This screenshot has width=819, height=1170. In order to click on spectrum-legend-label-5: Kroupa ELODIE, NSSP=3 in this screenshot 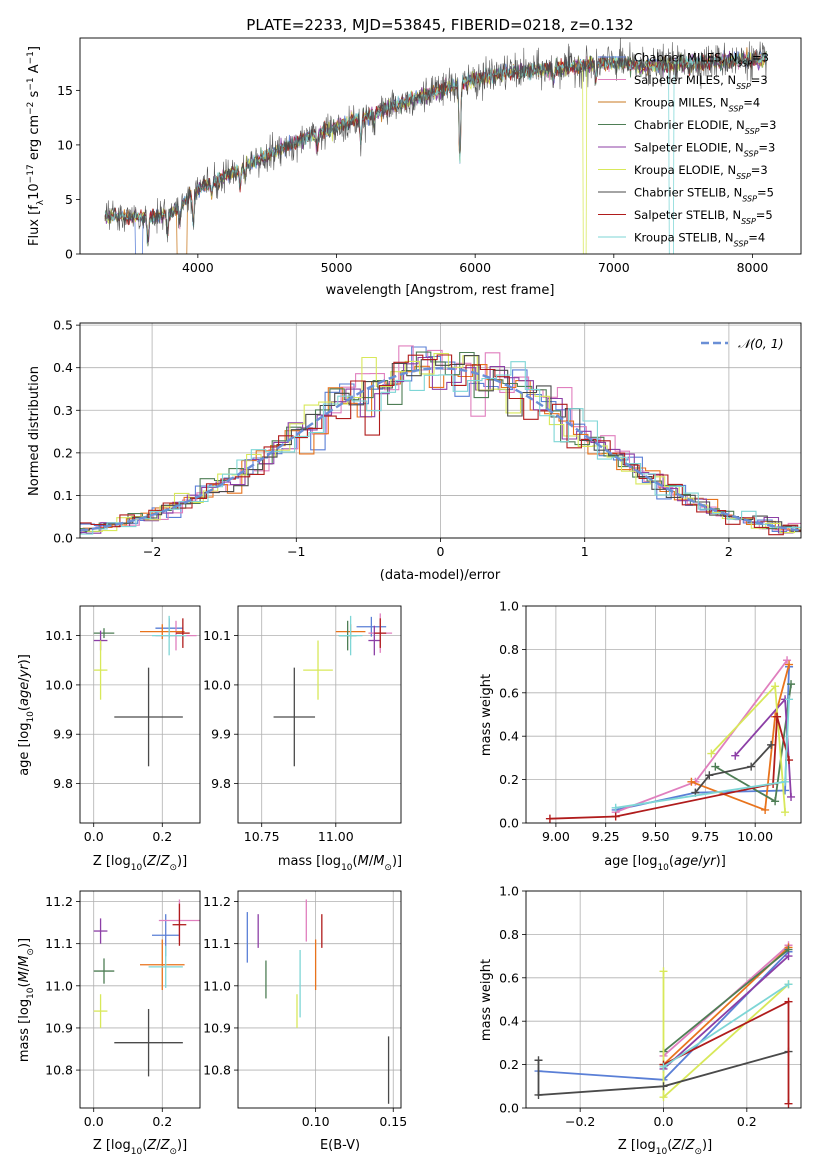, I will do `click(701, 172)`.